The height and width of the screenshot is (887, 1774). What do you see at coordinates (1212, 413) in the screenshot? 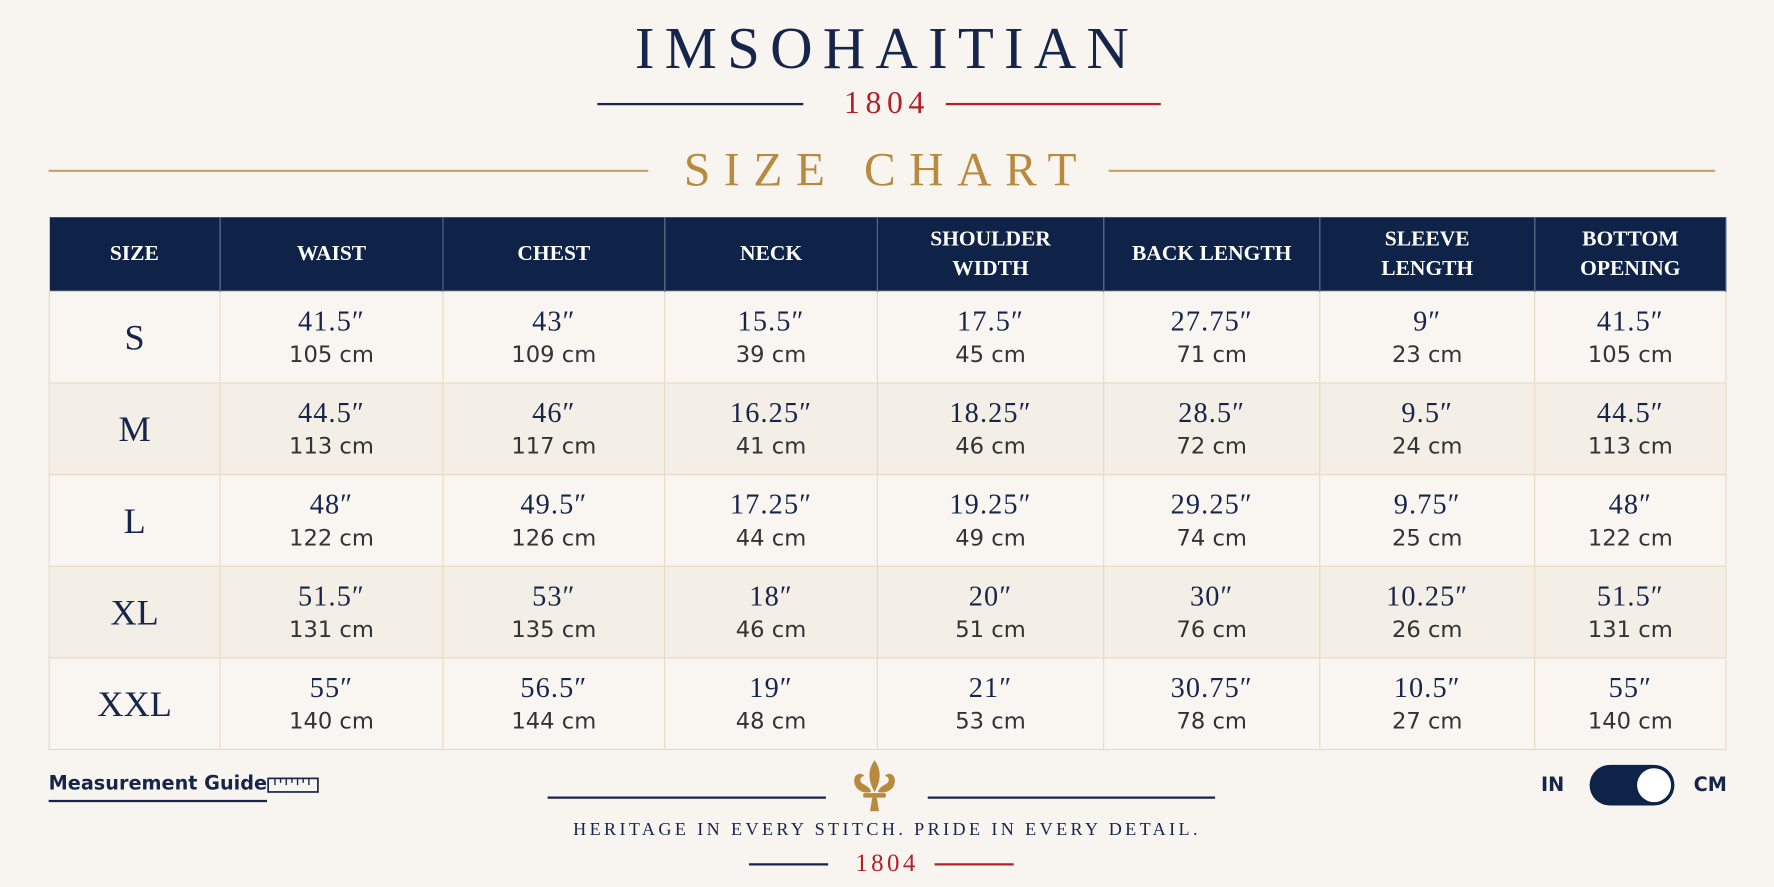
I see `inch-value: 28.5″` at bounding box center [1212, 413].